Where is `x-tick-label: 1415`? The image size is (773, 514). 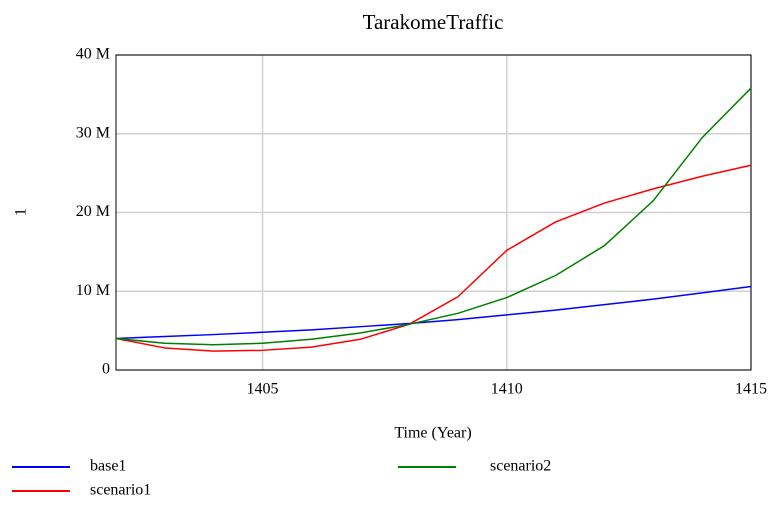 x-tick-label: 1415 is located at coordinates (751, 389).